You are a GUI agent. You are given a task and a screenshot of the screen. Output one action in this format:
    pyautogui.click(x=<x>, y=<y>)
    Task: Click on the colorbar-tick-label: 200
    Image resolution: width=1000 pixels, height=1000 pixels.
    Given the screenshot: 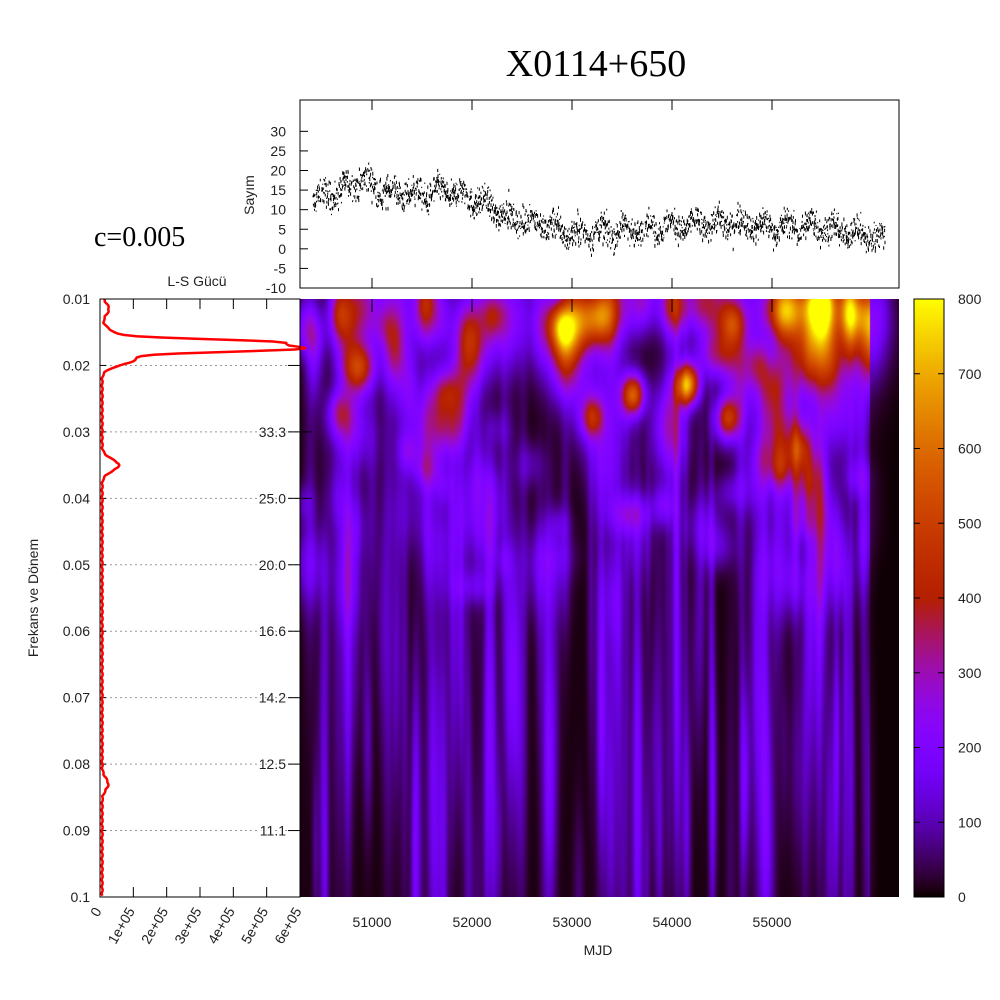 What is the action you would take?
    pyautogui.click(x=970, y=748)
    